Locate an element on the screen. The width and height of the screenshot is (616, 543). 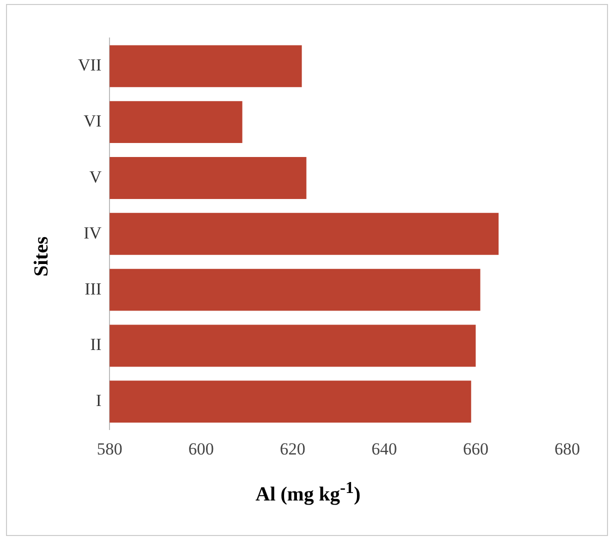
x-tick-label: 580 is located at coordinates (109, 448).